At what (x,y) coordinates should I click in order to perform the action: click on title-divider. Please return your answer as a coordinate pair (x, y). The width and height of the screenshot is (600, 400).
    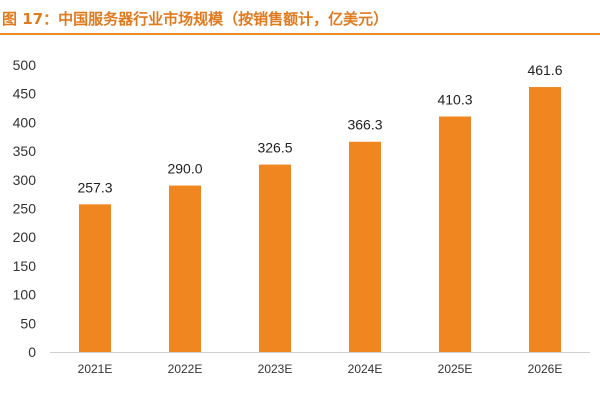
    Looking at the image, I should click on (300, 34).